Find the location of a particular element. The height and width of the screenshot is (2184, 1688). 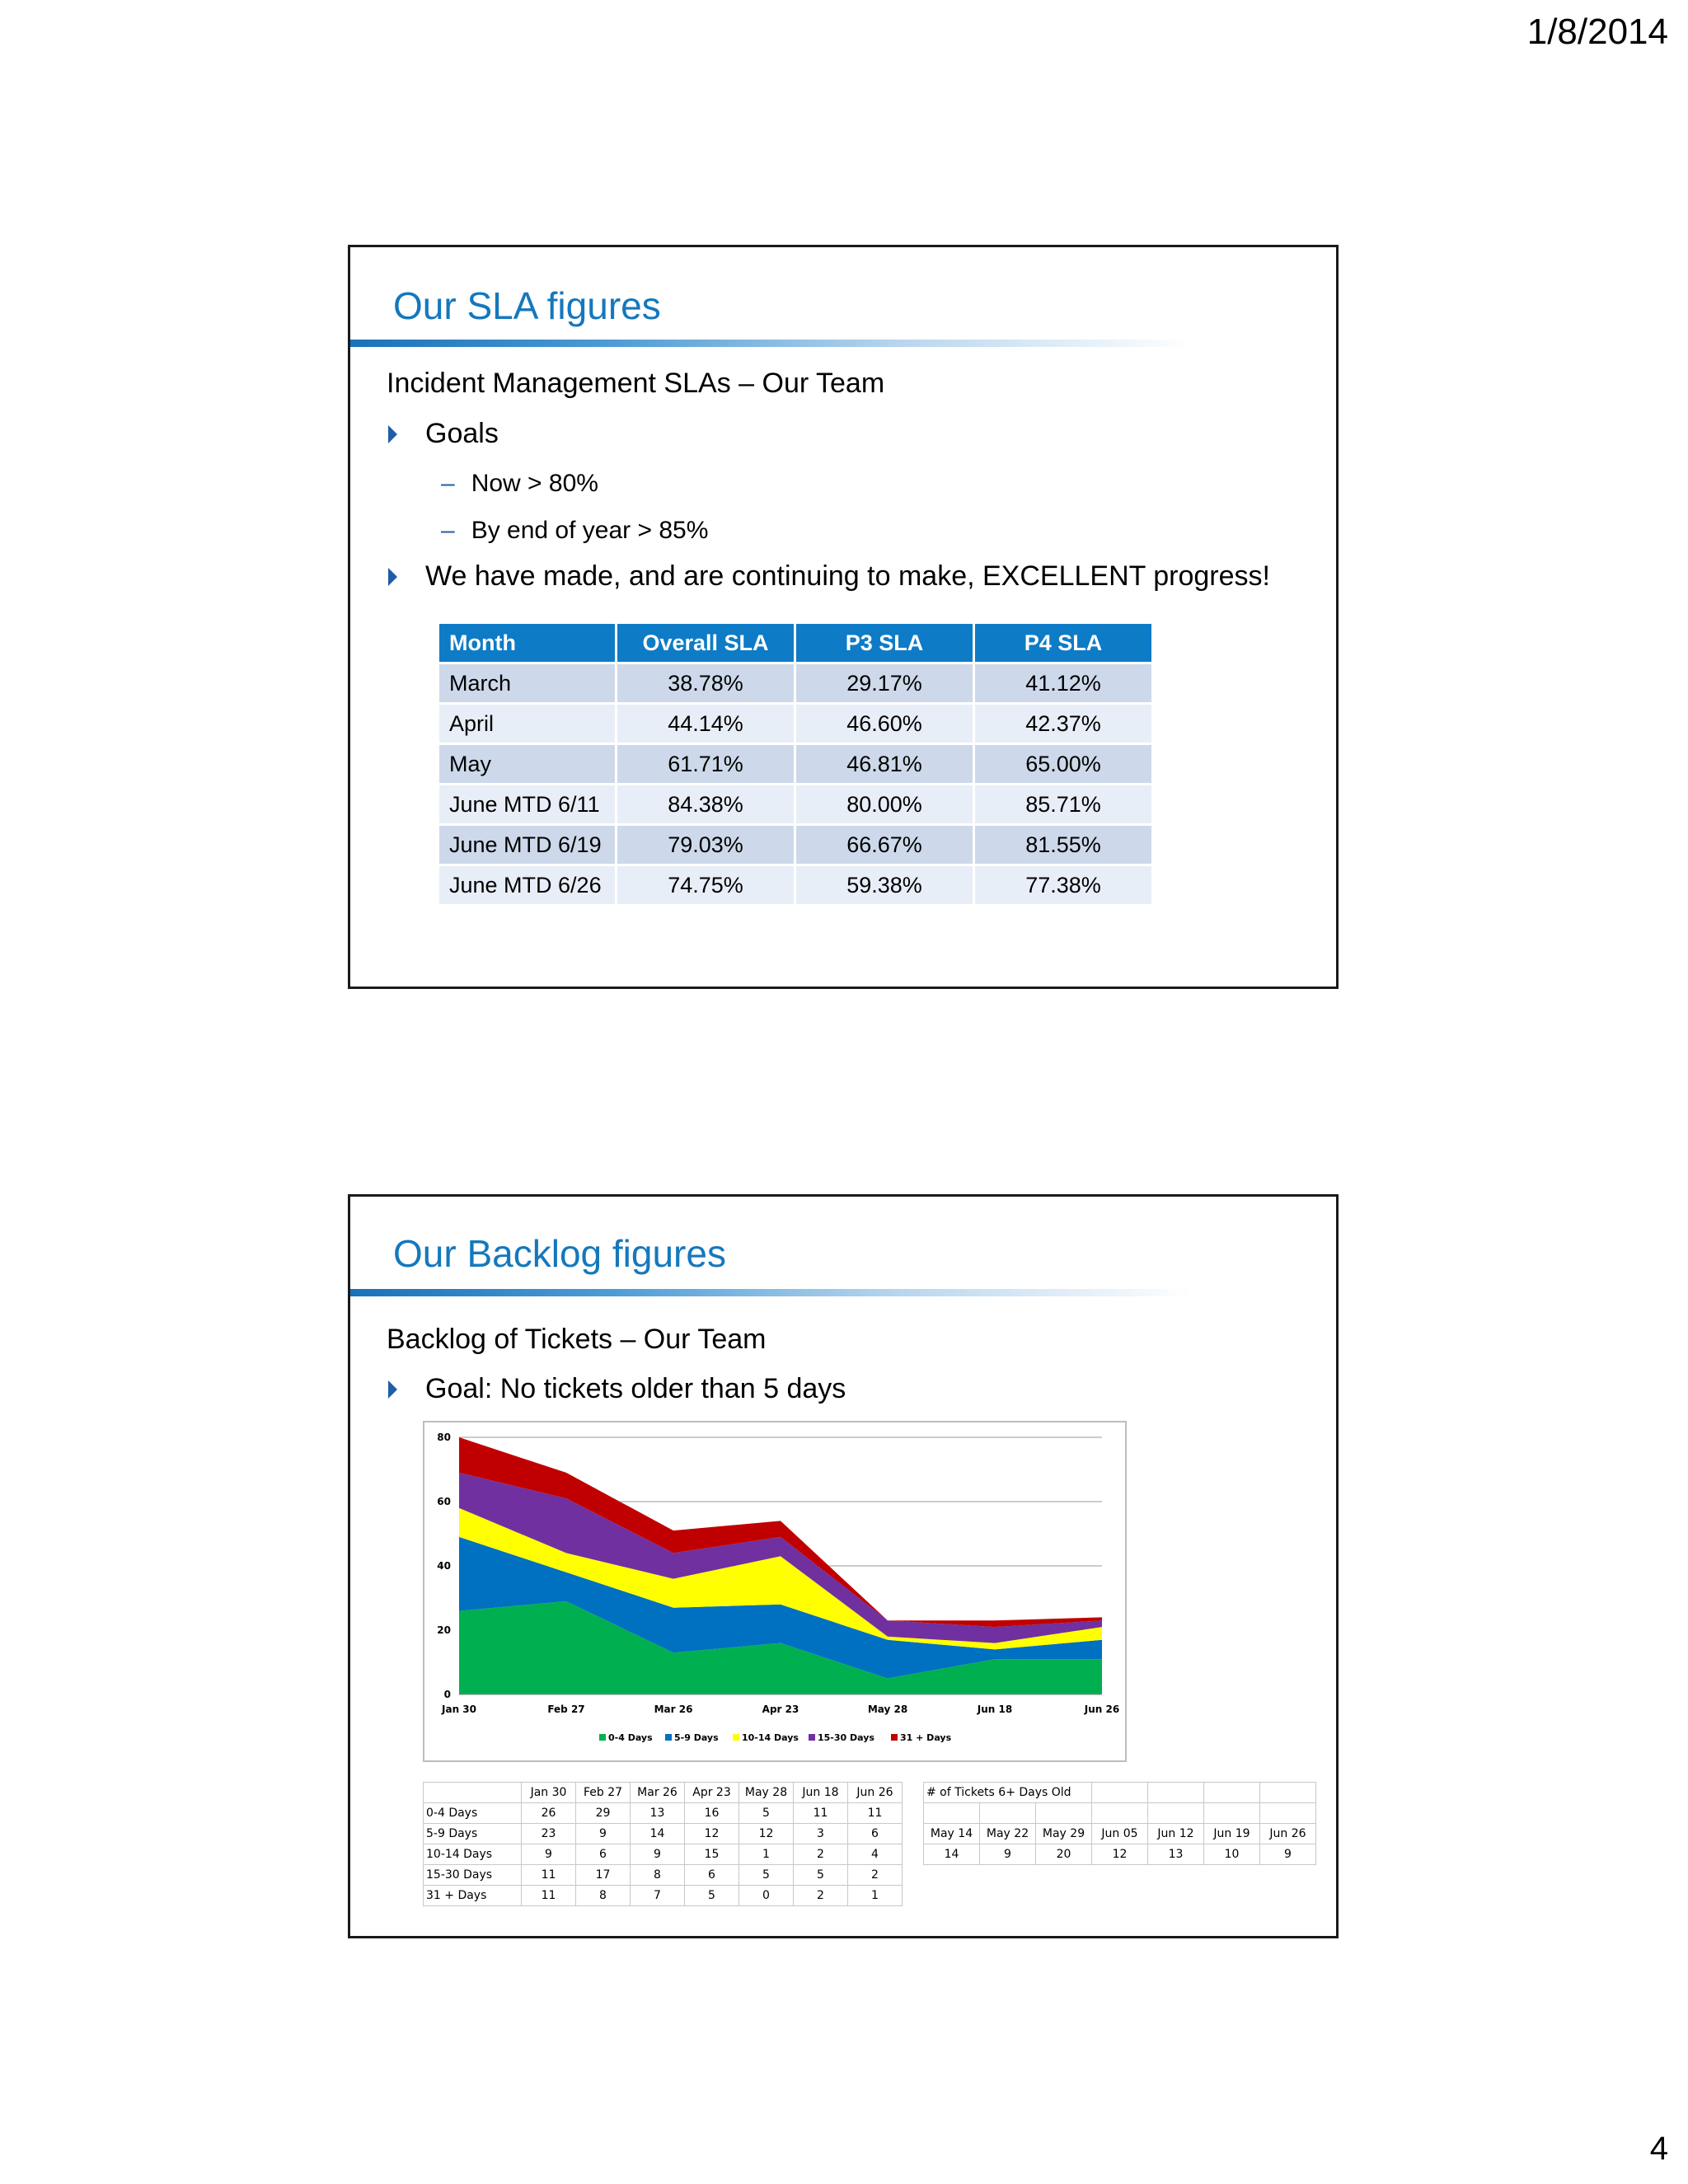

table-cell: 44.14% is located at coordinates (706, 723).